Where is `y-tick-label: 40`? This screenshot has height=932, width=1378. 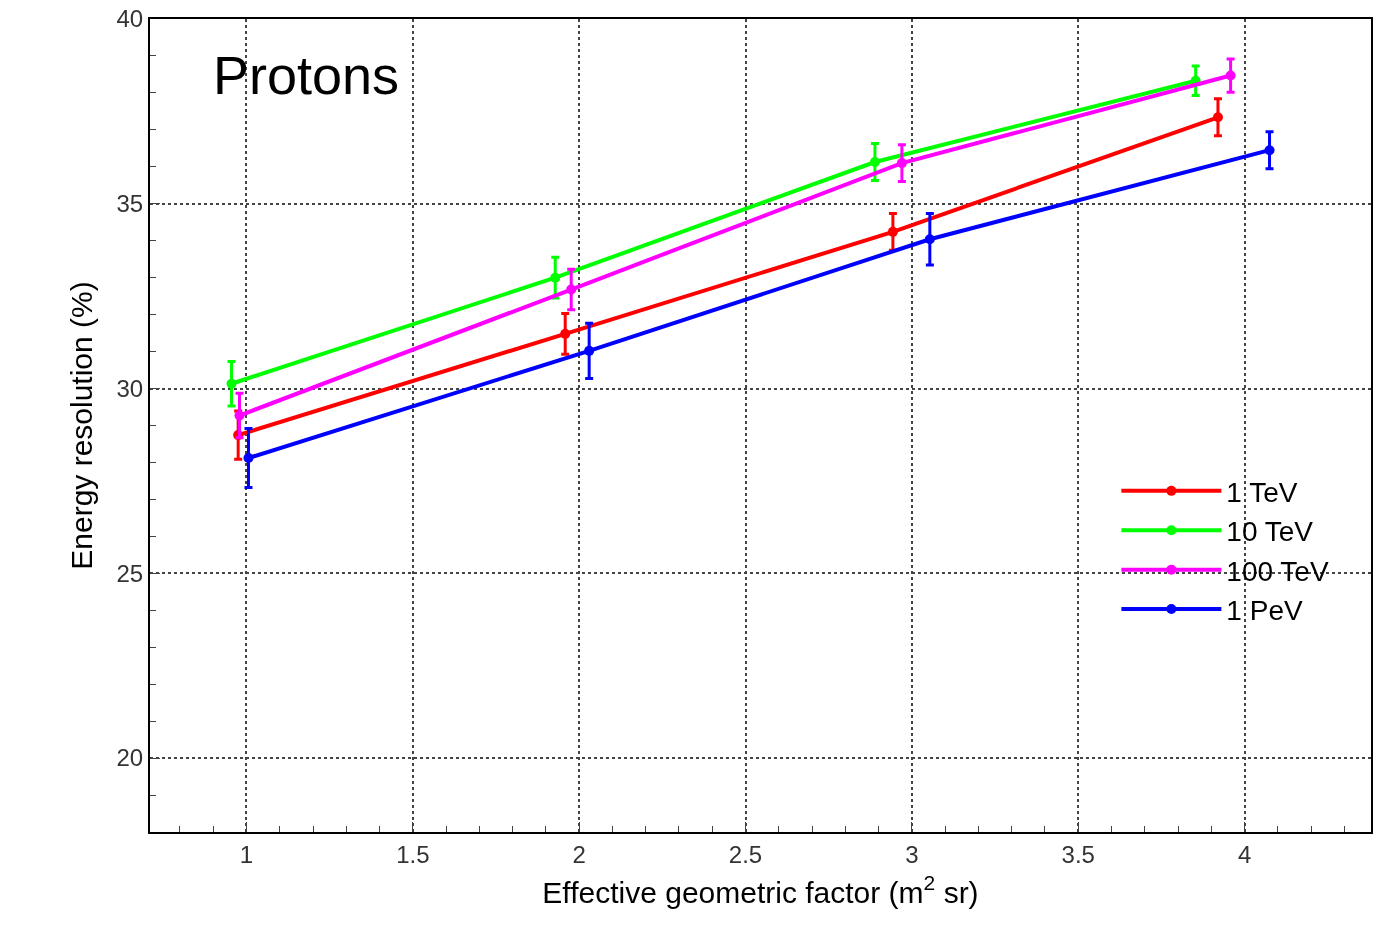 y-tick-label: 40 is located at coordinates (130, 19).